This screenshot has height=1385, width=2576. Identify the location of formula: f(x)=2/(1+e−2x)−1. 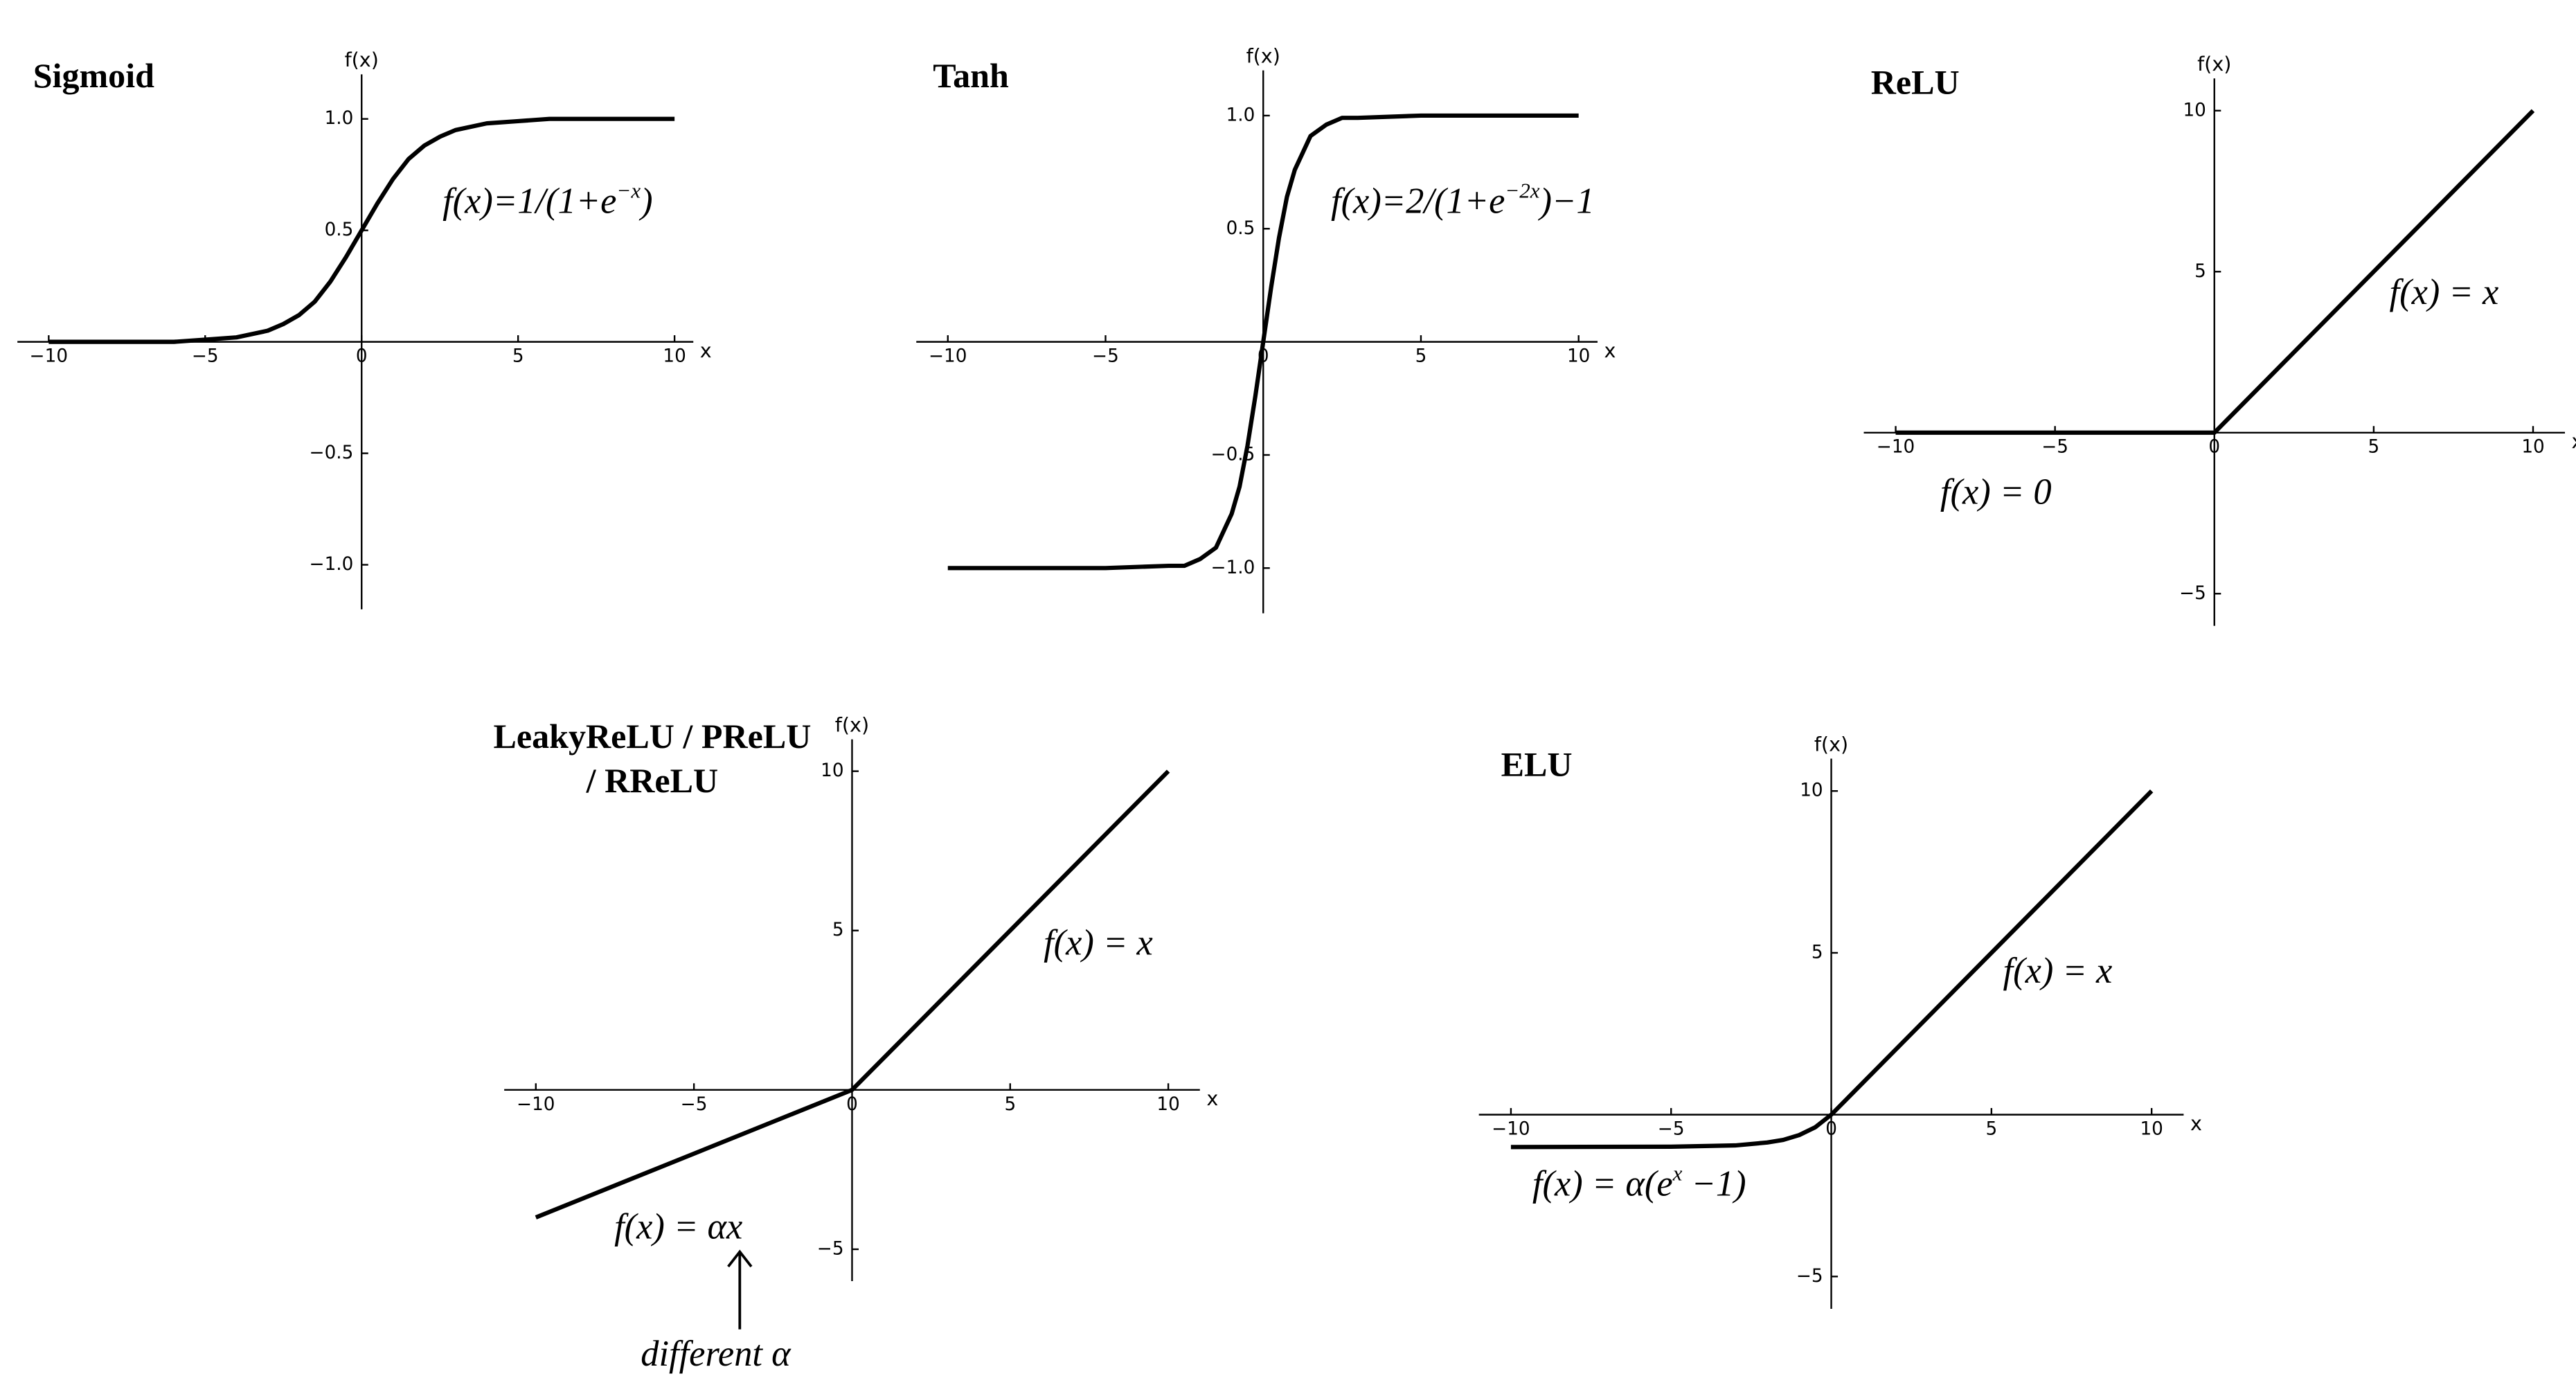
(1463, 199).